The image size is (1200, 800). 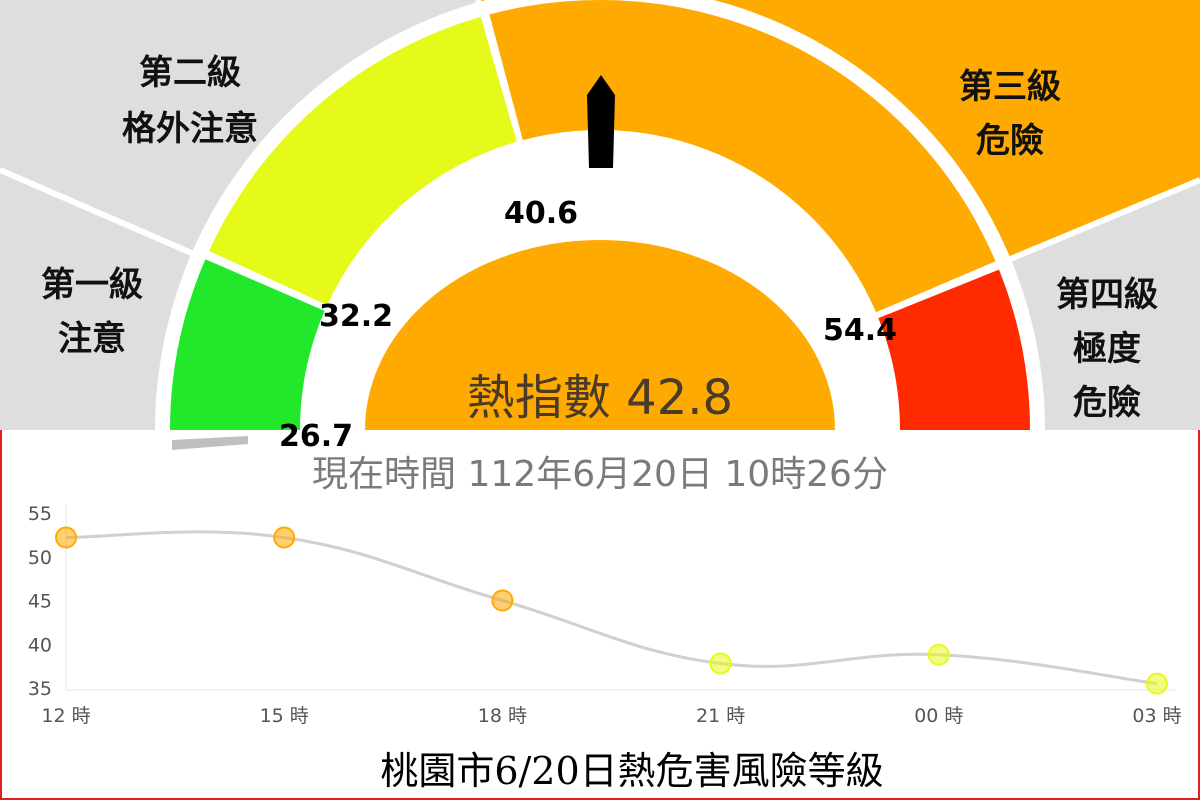 What do you see at coordinates (65, 716) in the screenshot?
I see `x-tick-label: 12 時` at bounding box center [65, 716].